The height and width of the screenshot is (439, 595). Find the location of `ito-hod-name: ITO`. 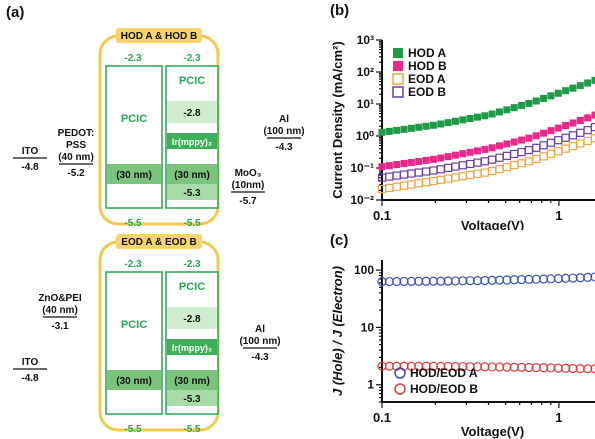

ito-hod-name: ITO is located at coordinates (30, 151).